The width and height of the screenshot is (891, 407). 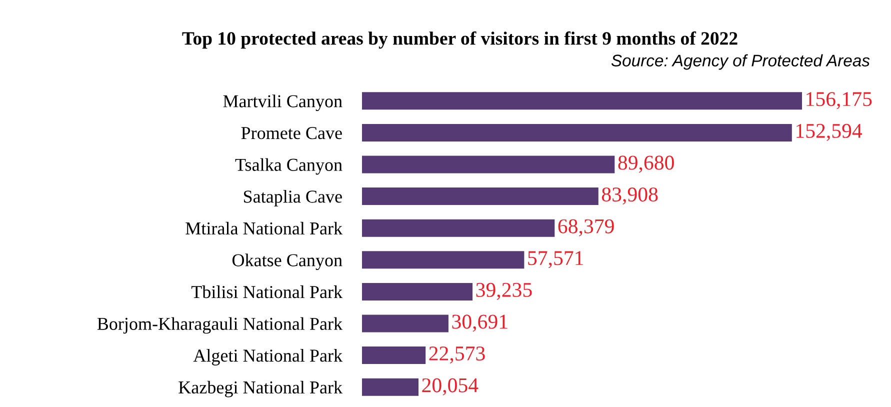 What do you see at coordinates (287, 262) in the screenshot?
I see `y-tick-label: Okatse Canyon` at bounding box center [287, 262].